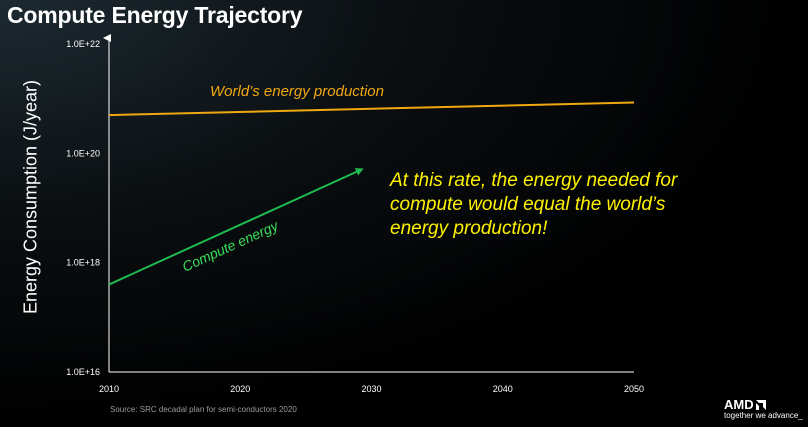 The width and height of the screenshot is (808, 427). I want to click on world-energy-line, so click(371, 109).